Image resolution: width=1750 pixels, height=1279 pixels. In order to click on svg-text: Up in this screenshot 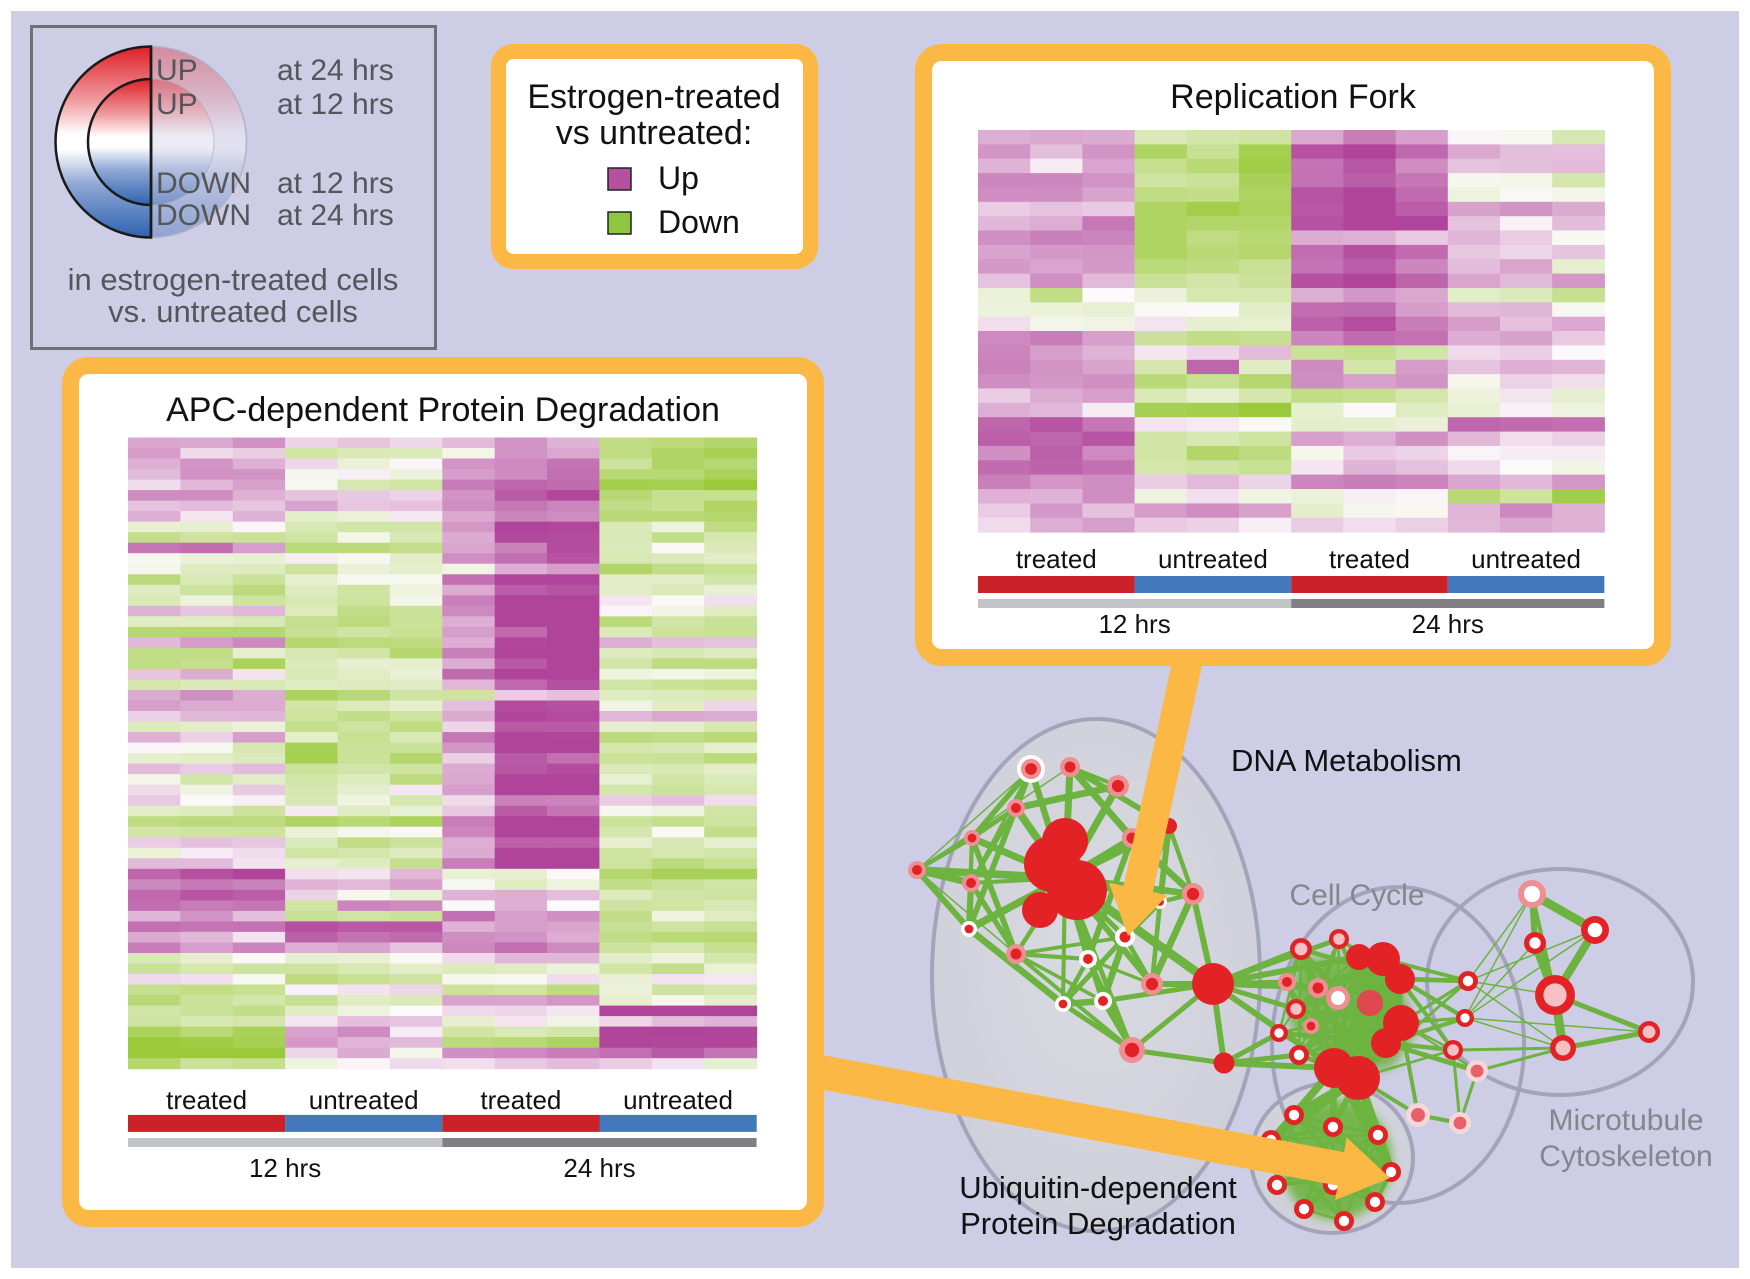, I will do `click(678, 178)`.